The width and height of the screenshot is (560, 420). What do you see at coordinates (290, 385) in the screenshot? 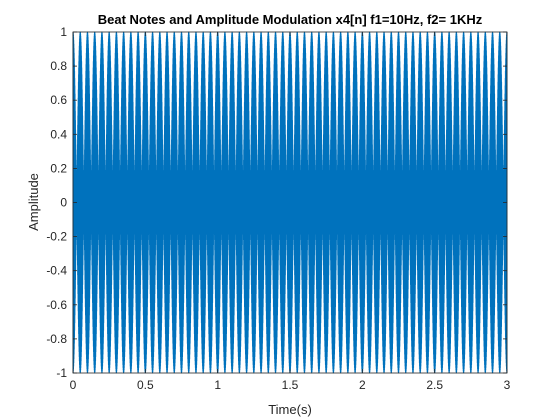
I see `x-tick-label: 1.5` at bounding box center [290, 385].